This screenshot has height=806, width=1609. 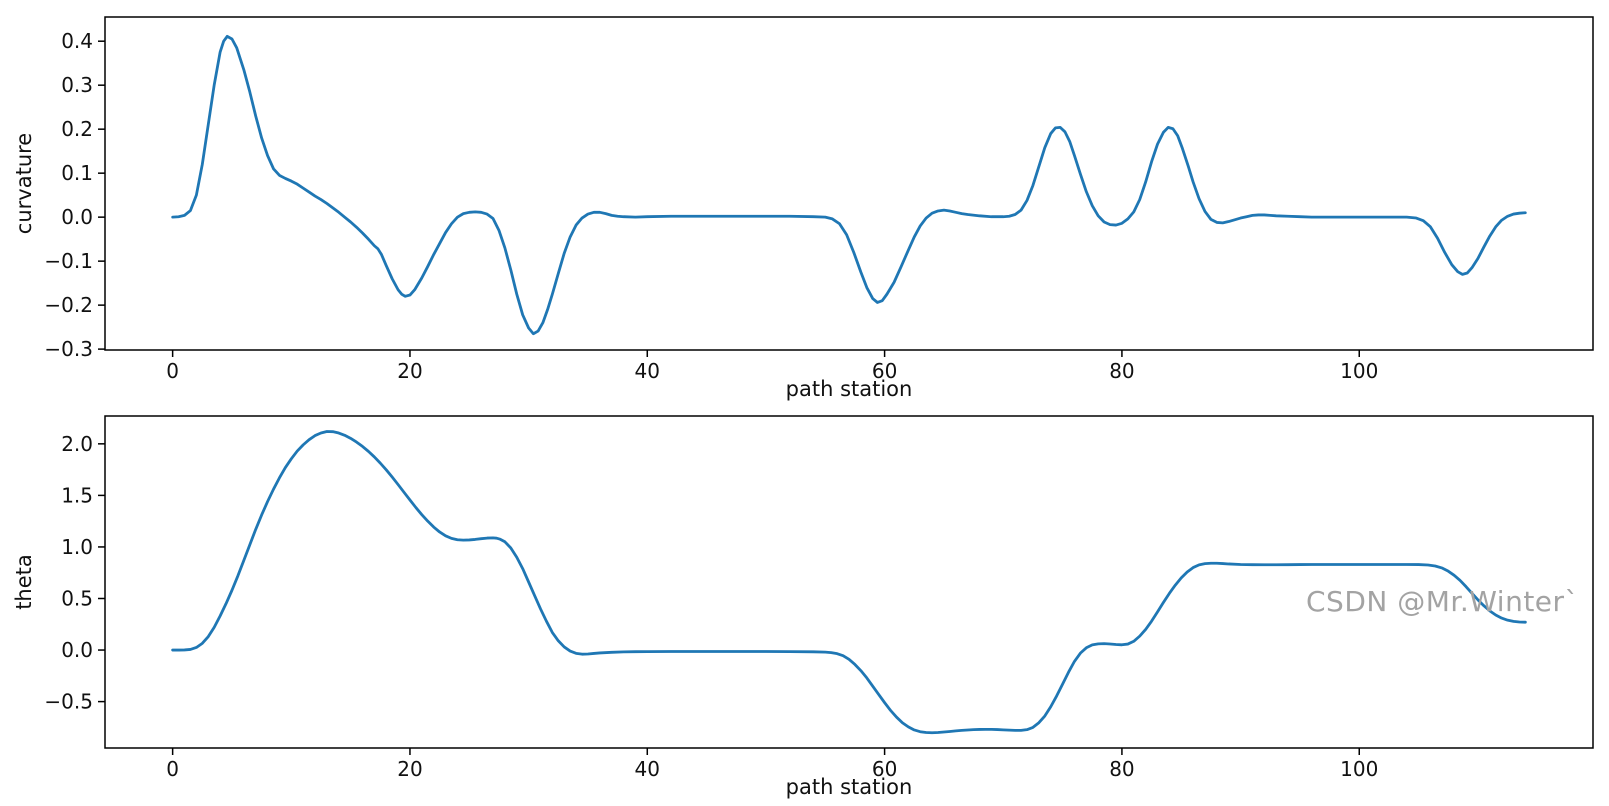 What do you see at coordinates (77, 173) in the screenshot?
I see `y-tick-label: 0.1` at bounding box center [77, 173].